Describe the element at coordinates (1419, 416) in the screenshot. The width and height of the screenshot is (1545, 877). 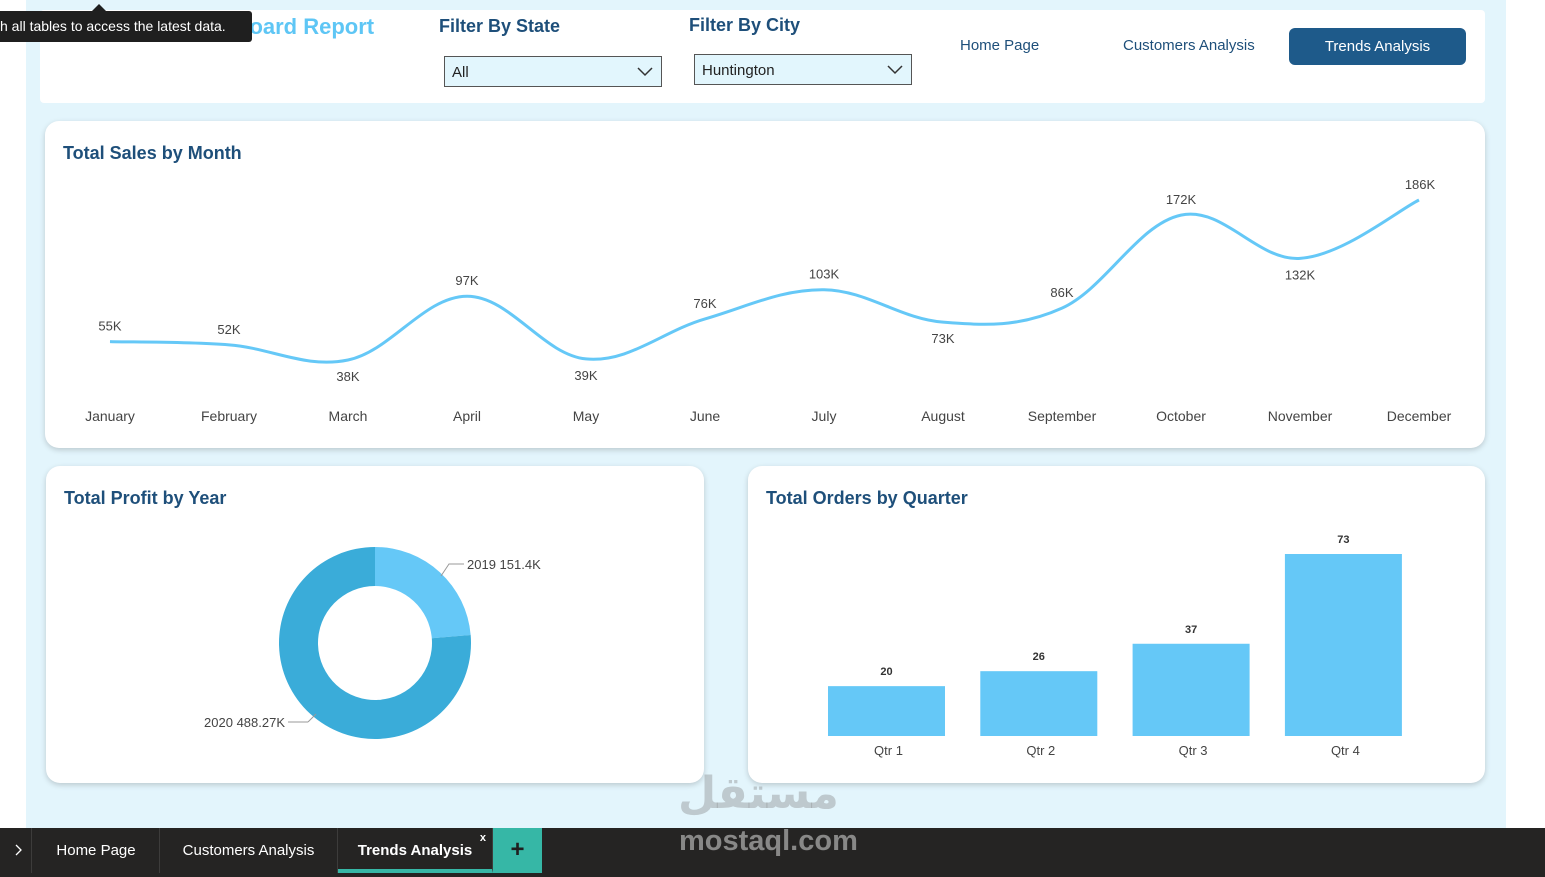
I see `month-tick-label: December` at that location.